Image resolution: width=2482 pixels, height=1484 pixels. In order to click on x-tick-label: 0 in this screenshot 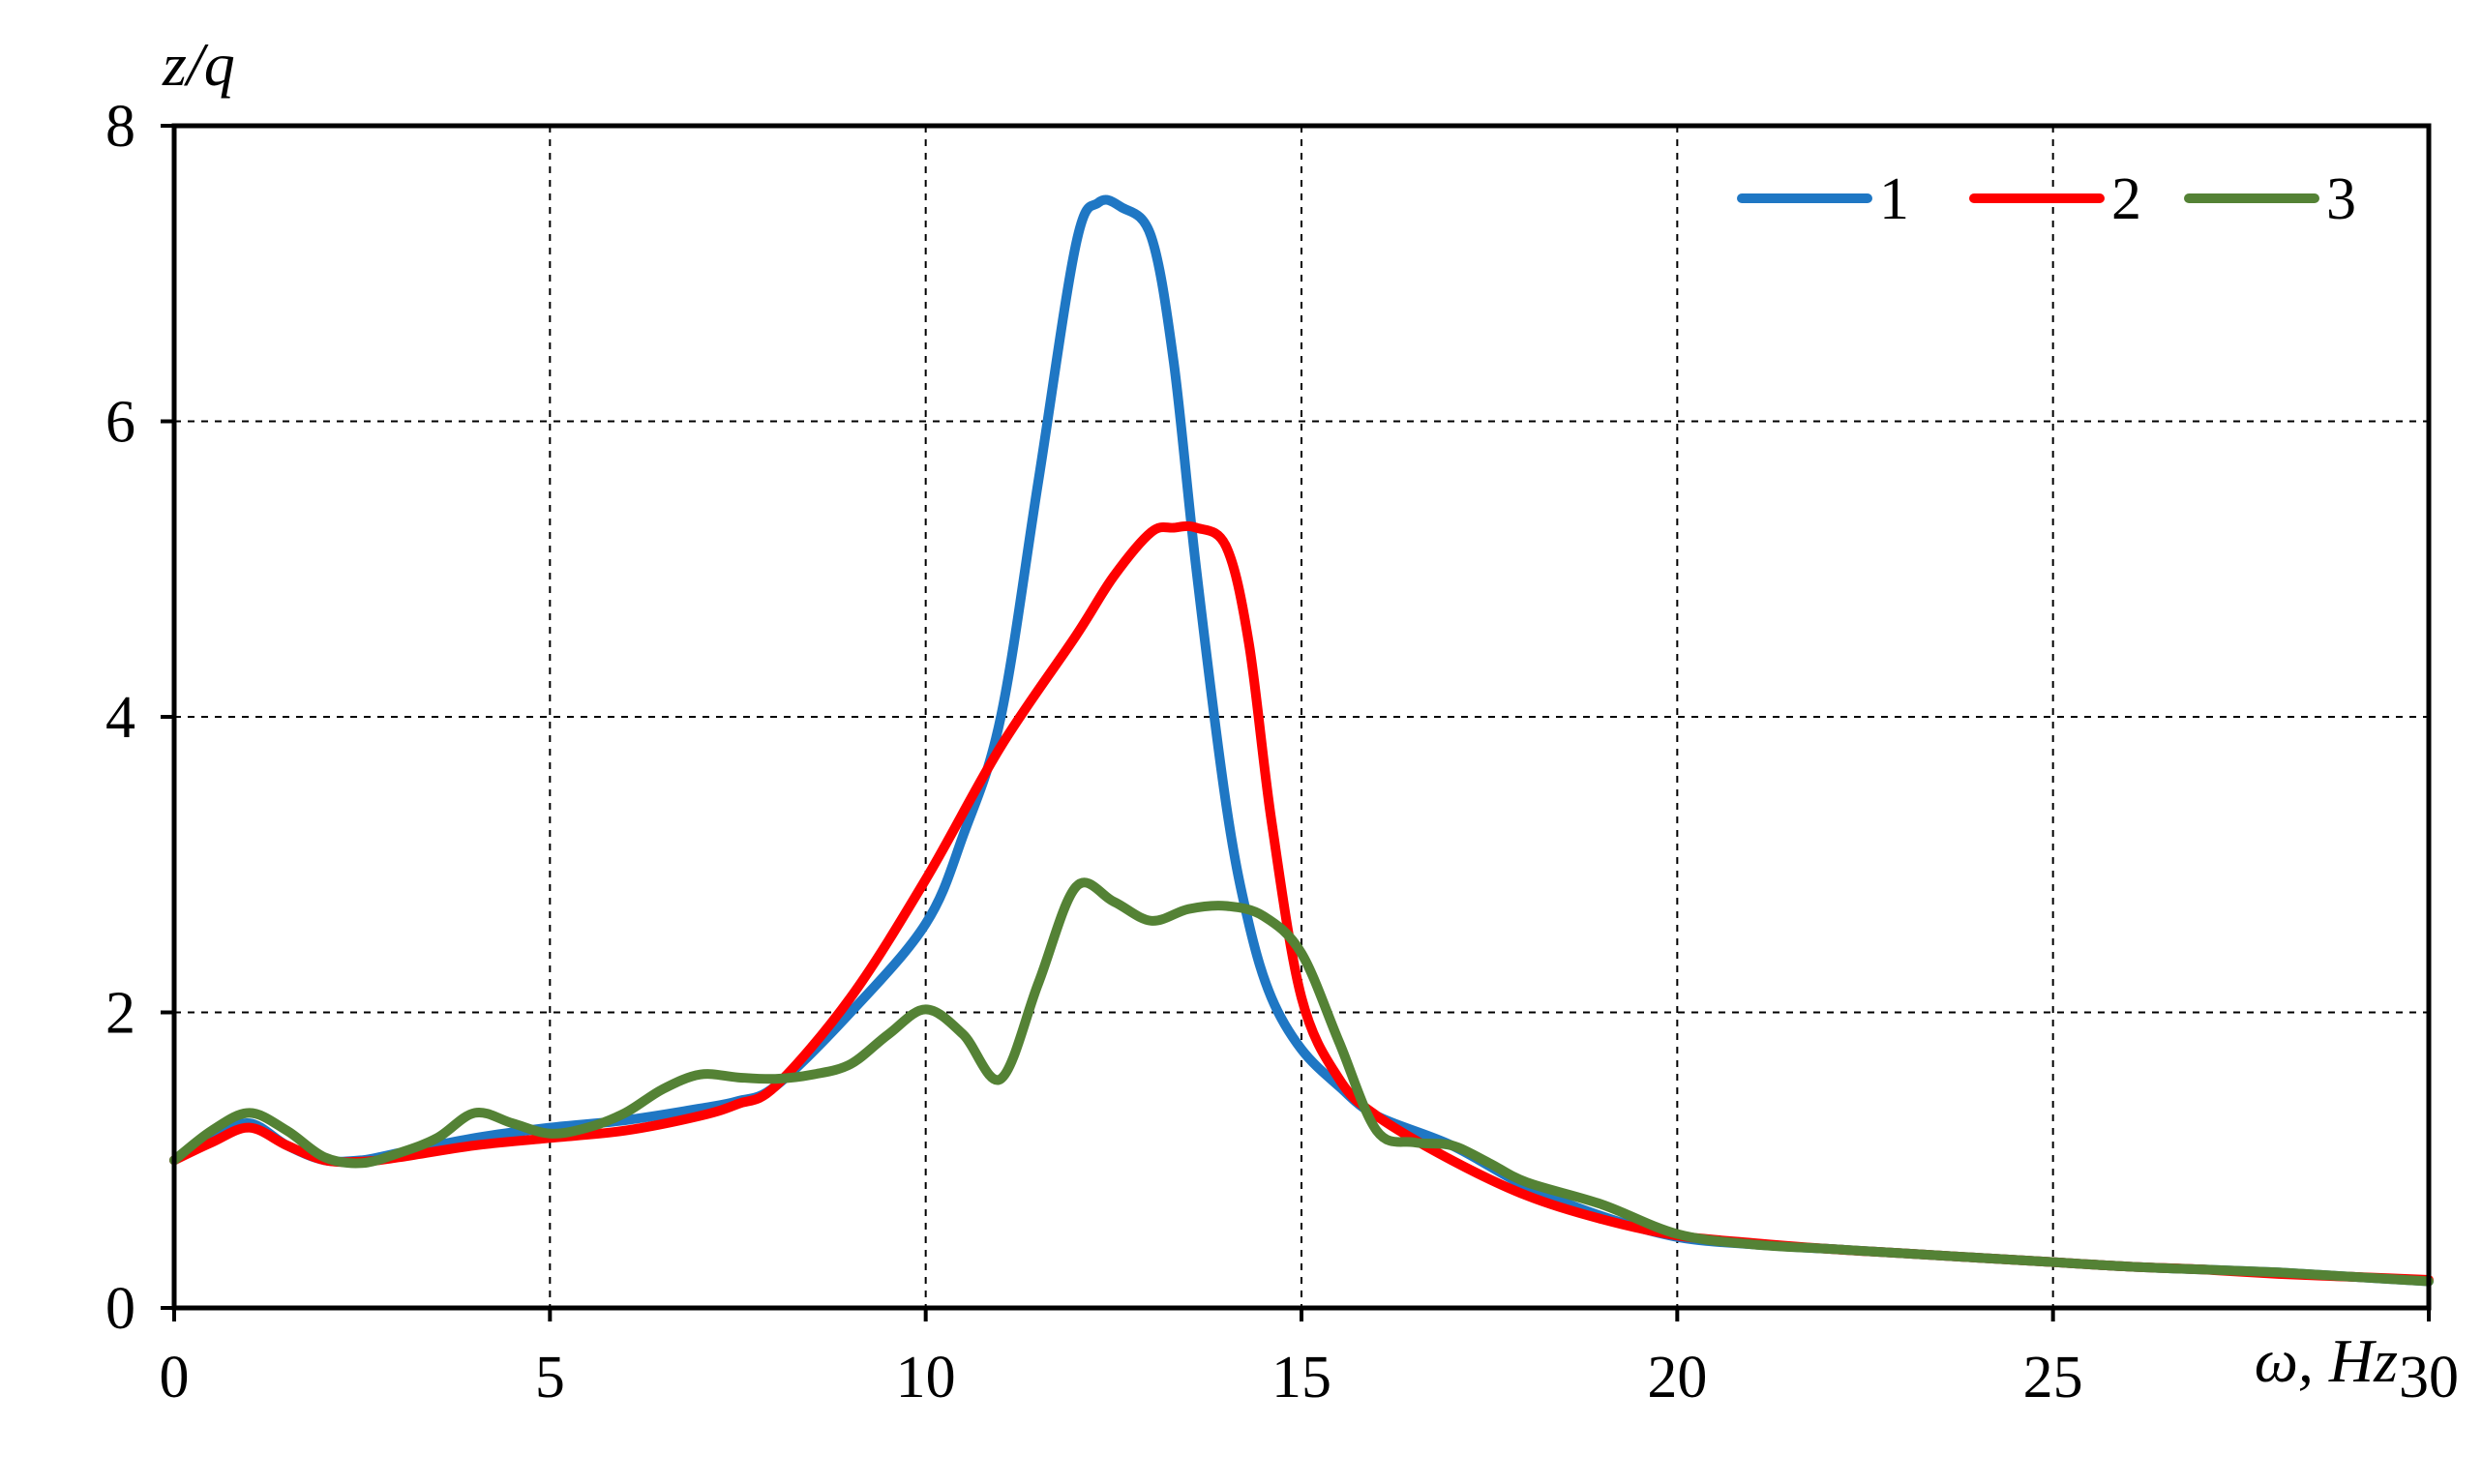, I will do `click(175, 1377)`.